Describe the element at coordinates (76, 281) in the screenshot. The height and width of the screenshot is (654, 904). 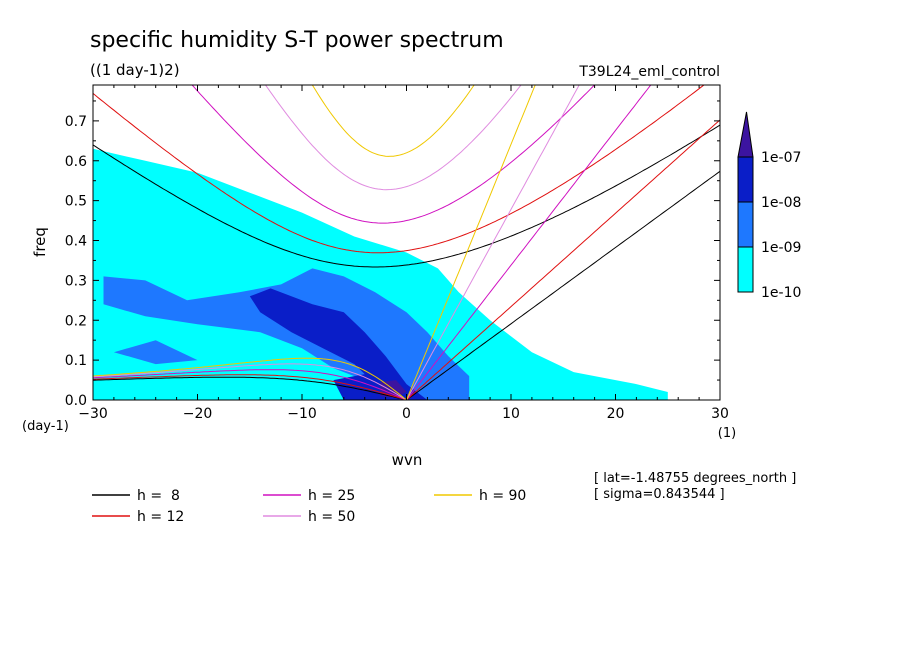
I see `y-tick-label: 0.3` at that location.